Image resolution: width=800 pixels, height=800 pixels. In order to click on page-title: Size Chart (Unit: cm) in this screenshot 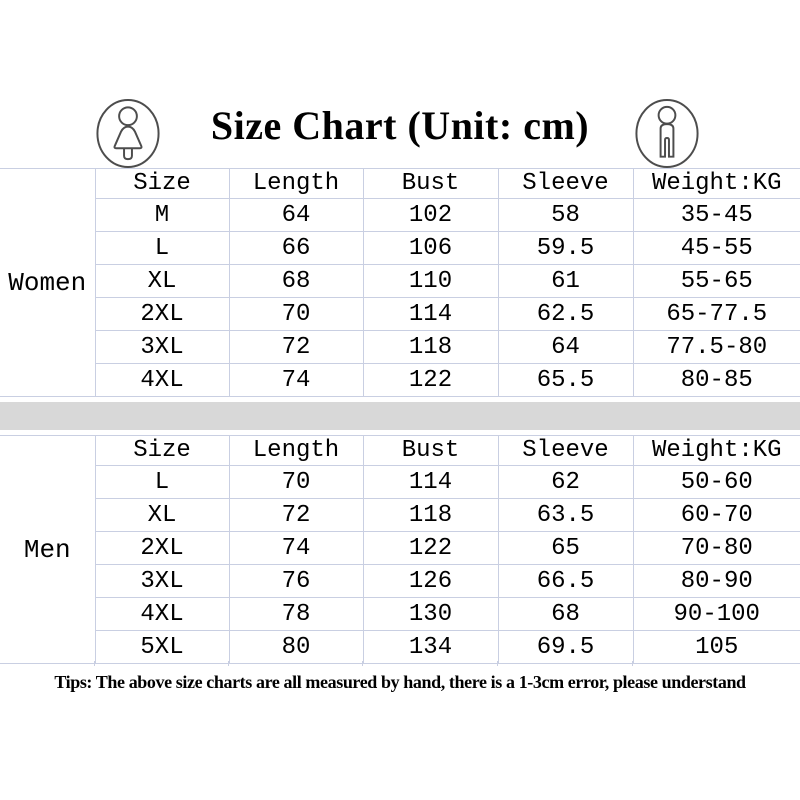, I will do `click(400, 125)`.